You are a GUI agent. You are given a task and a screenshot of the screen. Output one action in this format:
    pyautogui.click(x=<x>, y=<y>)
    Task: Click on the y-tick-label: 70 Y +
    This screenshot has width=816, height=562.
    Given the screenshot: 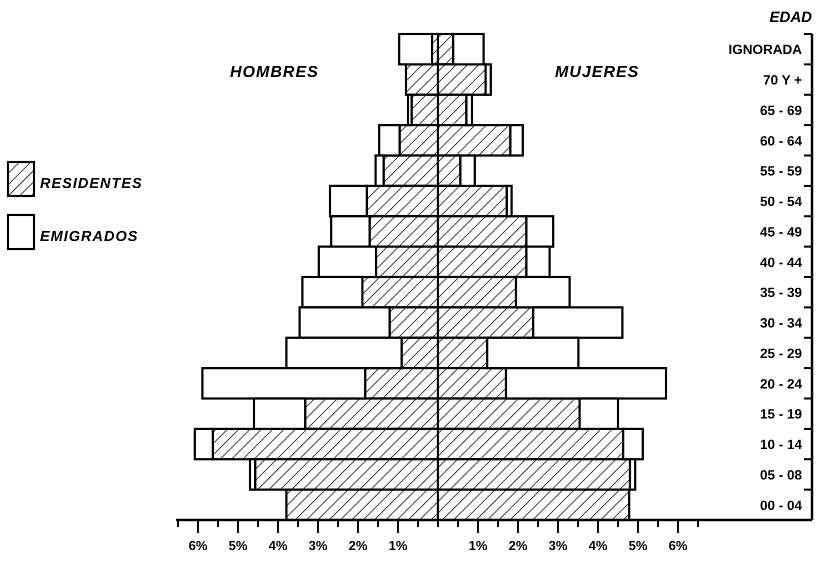 What is the action you would take?
    pyautogui.click(x=782, y=80)
    